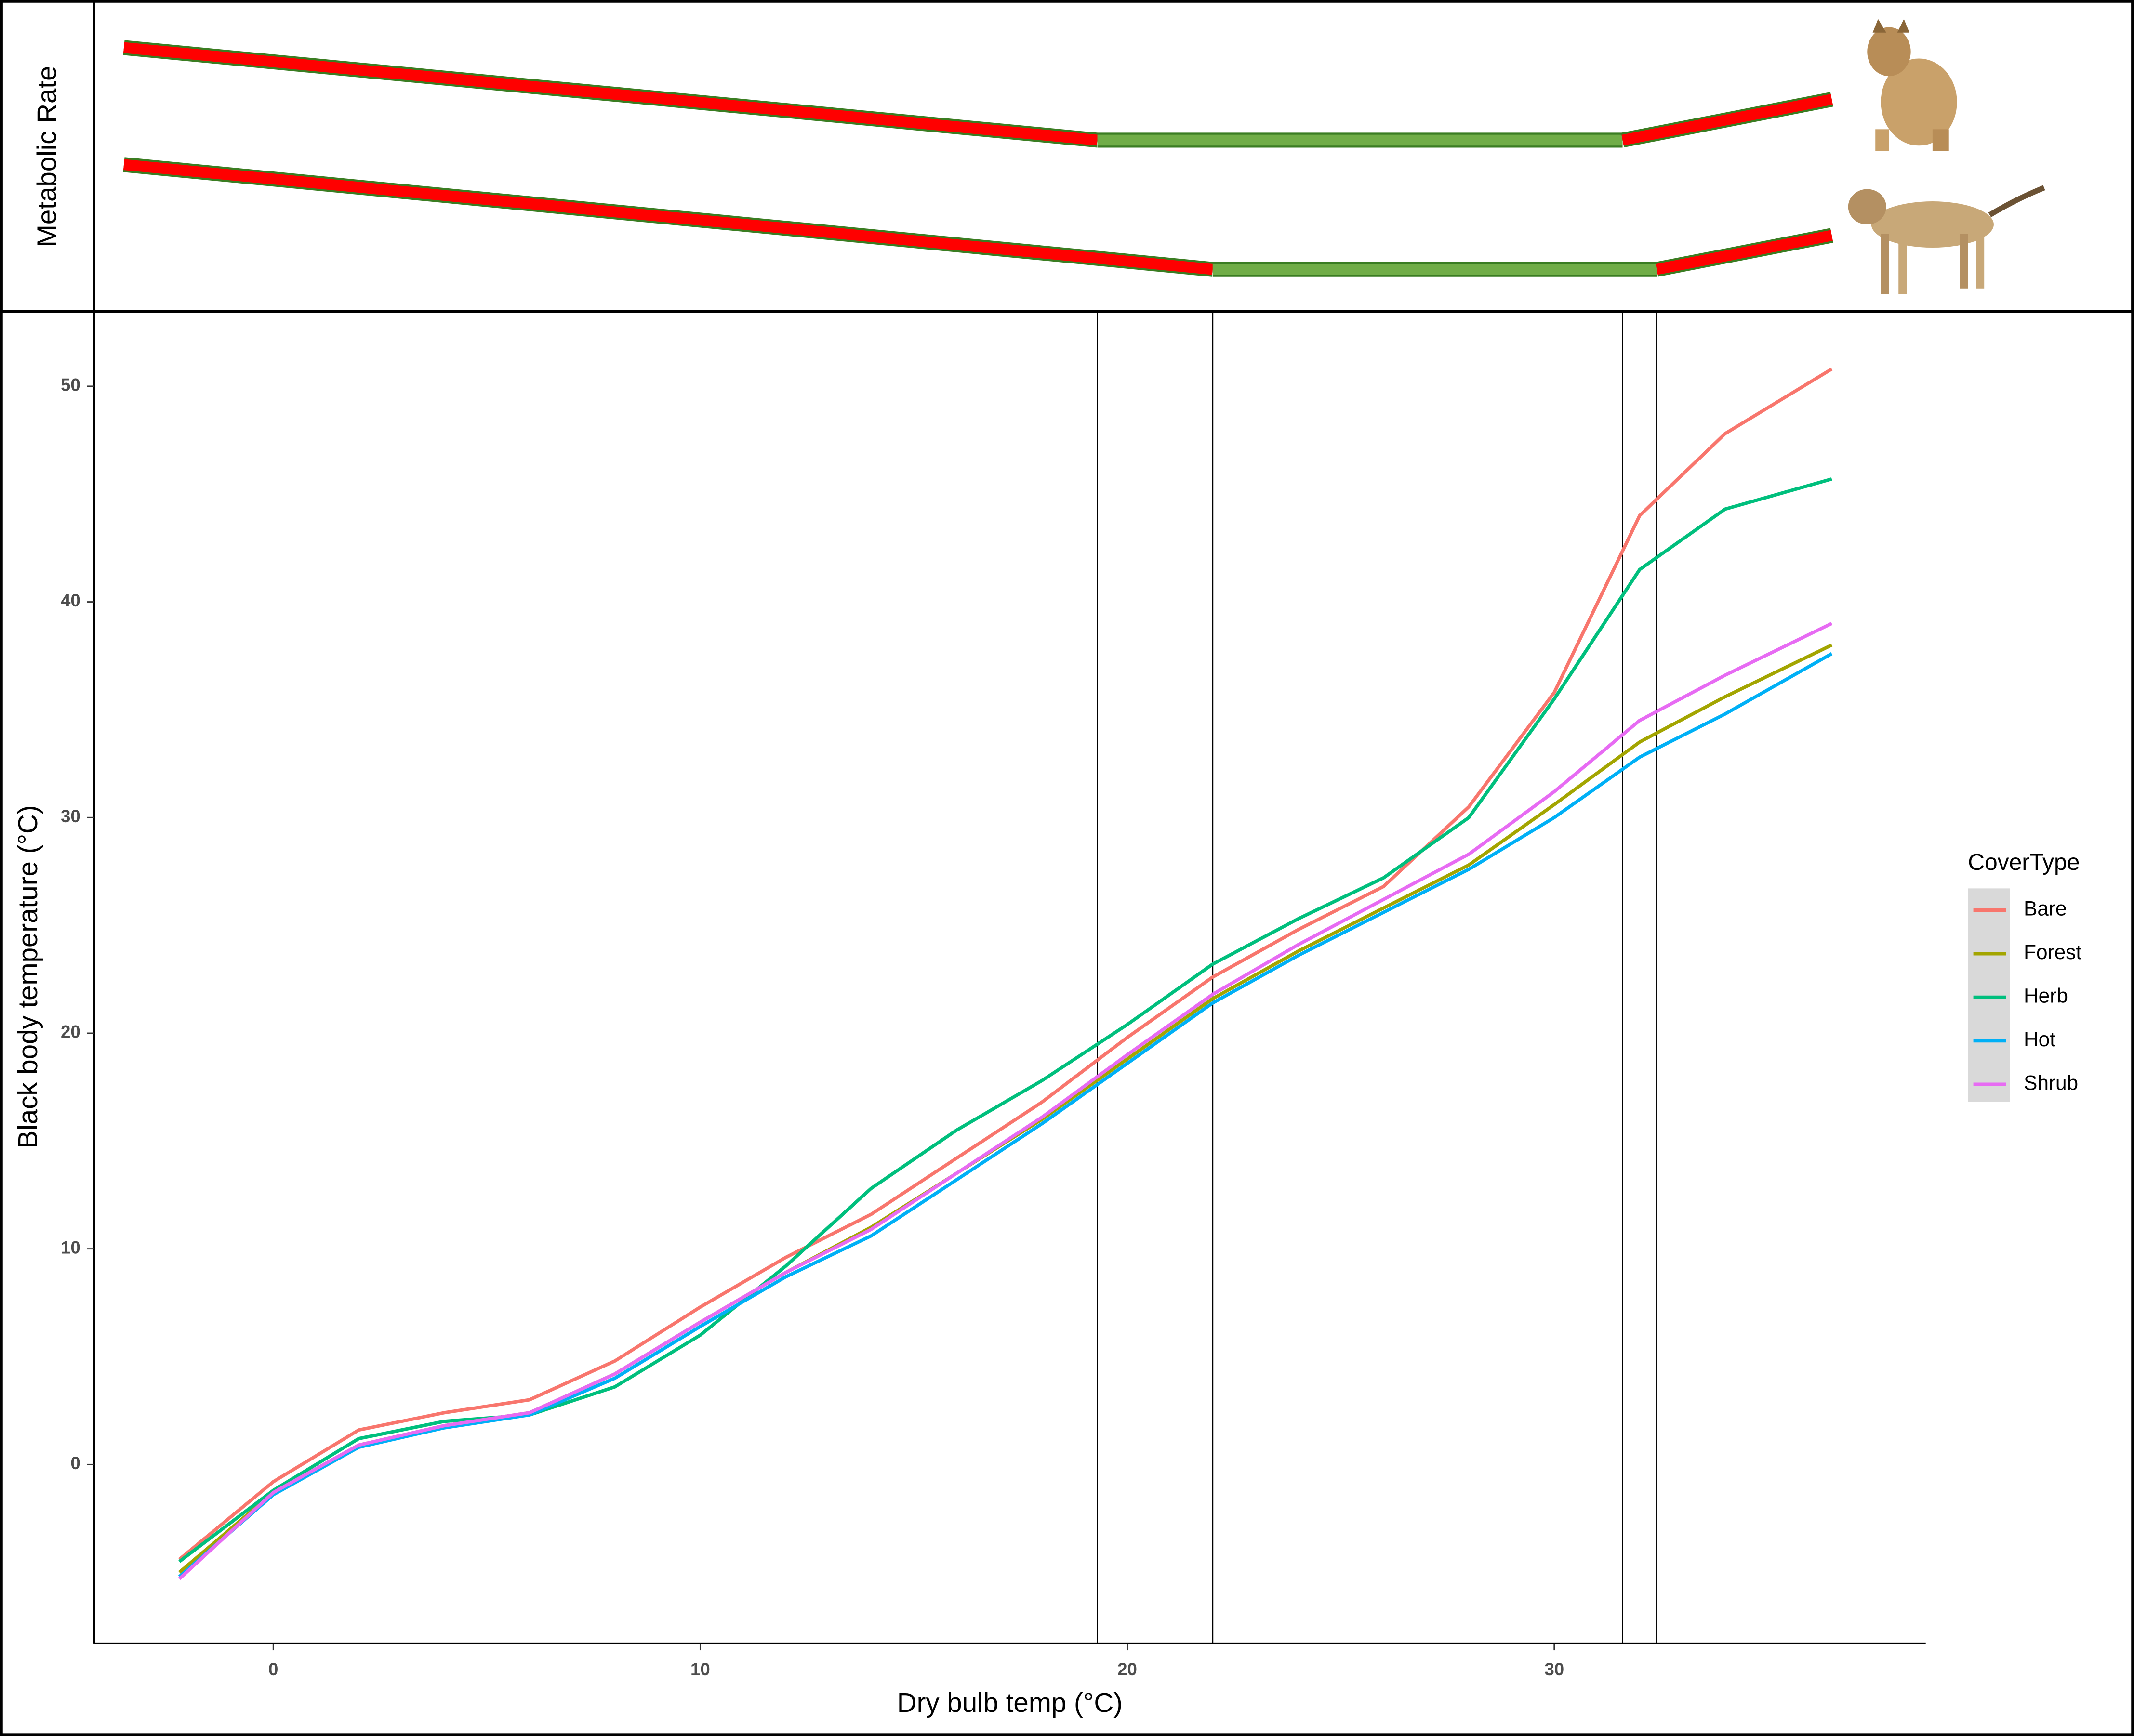 The height and width of the screenshot is (1736, 2134). What do you see at coordinates (2052, 952) in the screenshot?
I see `legend-label: Forest` at bounding box center [2052, 952].